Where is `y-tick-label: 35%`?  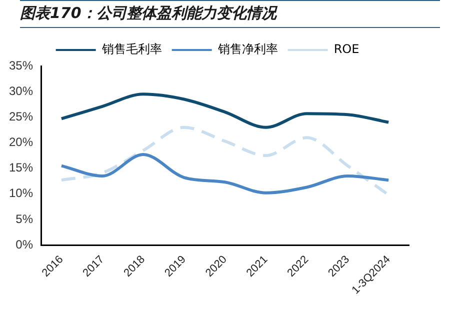
y-tick-label: 35% is located at coordinates (21, 65).